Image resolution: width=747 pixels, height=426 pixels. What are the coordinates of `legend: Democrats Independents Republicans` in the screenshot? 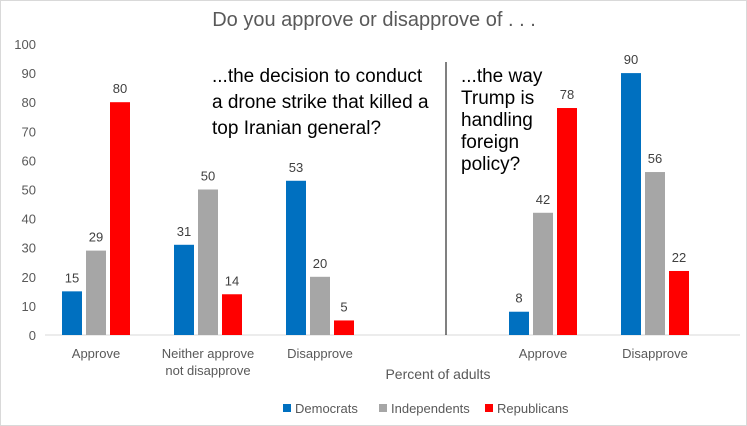 It's located at (426, 408).